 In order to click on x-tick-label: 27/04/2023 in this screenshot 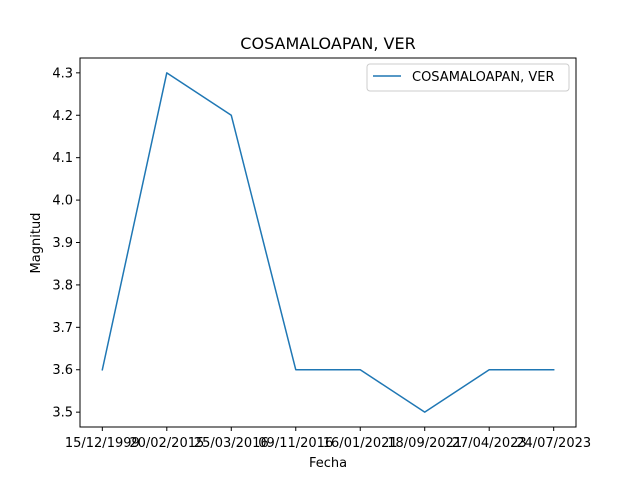, I will do `click(489, 443)`.